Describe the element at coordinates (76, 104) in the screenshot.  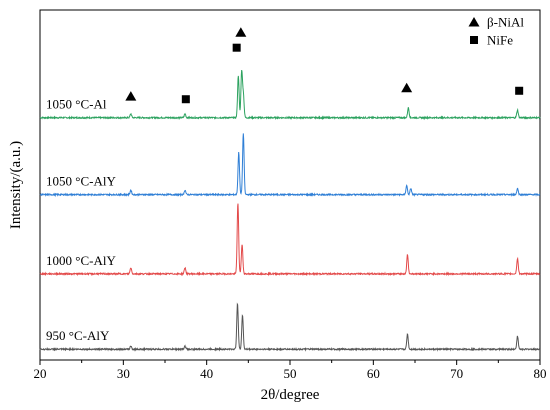
I see `series-label: 1050 °C-Al` at that location.